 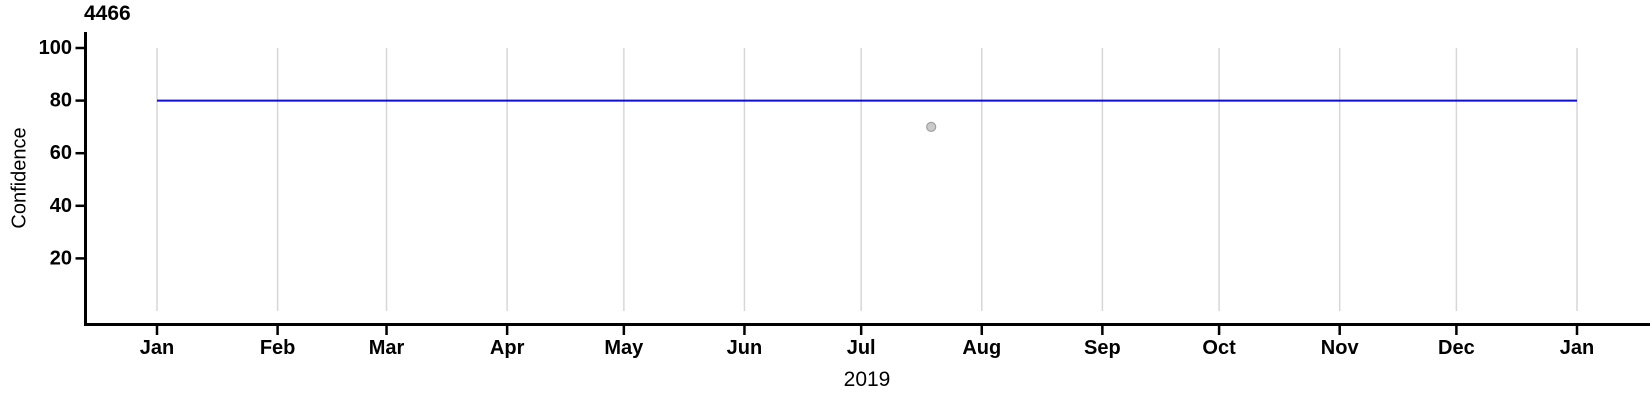 What do you see at coordinates (1219, 348) in the screenshot?
I see `x-tick-label-9-oct: Oct` at bounding box center [1219, 348].